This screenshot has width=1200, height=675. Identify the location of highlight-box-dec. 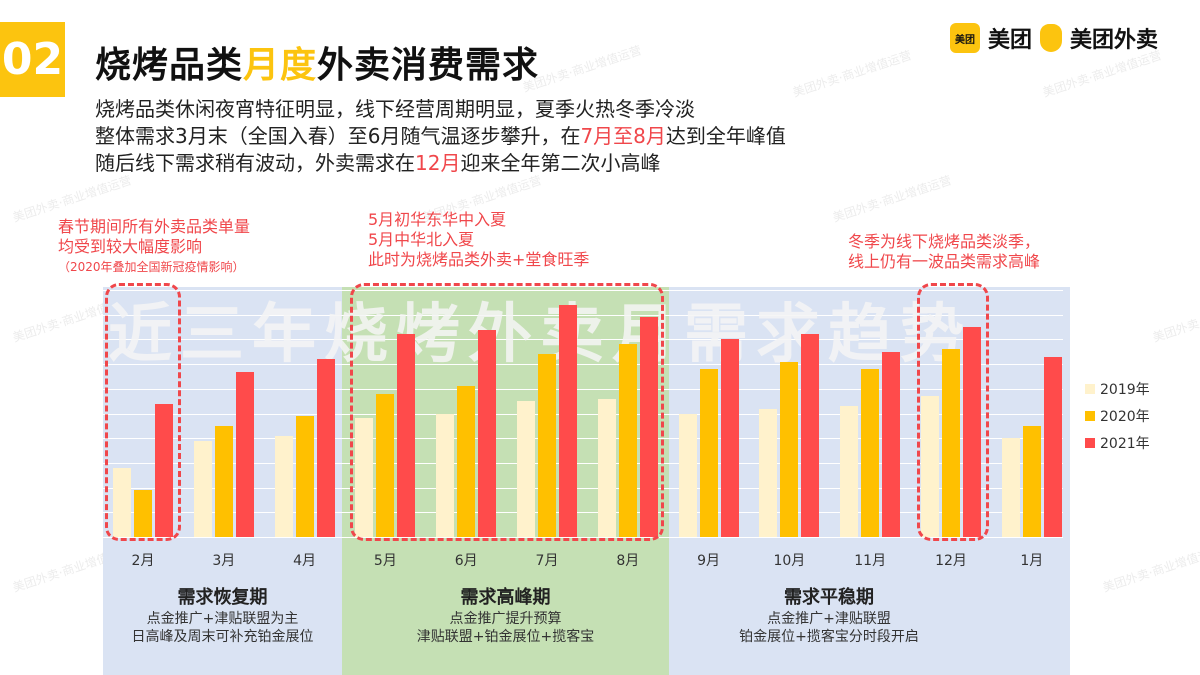
(953, 412).